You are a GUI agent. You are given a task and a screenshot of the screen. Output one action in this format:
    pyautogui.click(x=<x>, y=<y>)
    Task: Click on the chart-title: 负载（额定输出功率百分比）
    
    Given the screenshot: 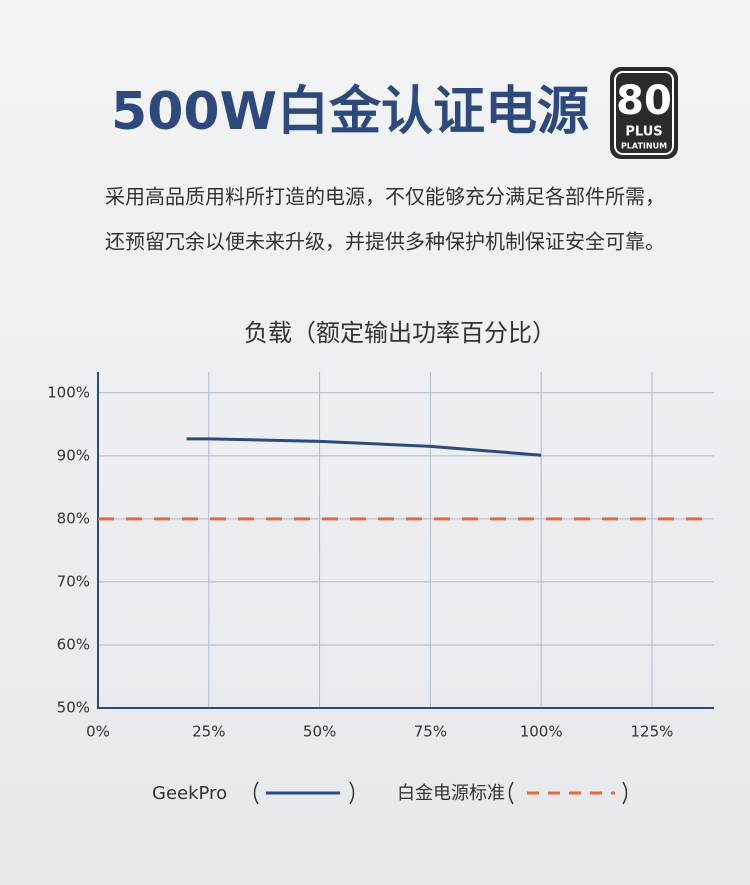 What is the action you would take?
    pyautogui.click(x=400, y=333)
    